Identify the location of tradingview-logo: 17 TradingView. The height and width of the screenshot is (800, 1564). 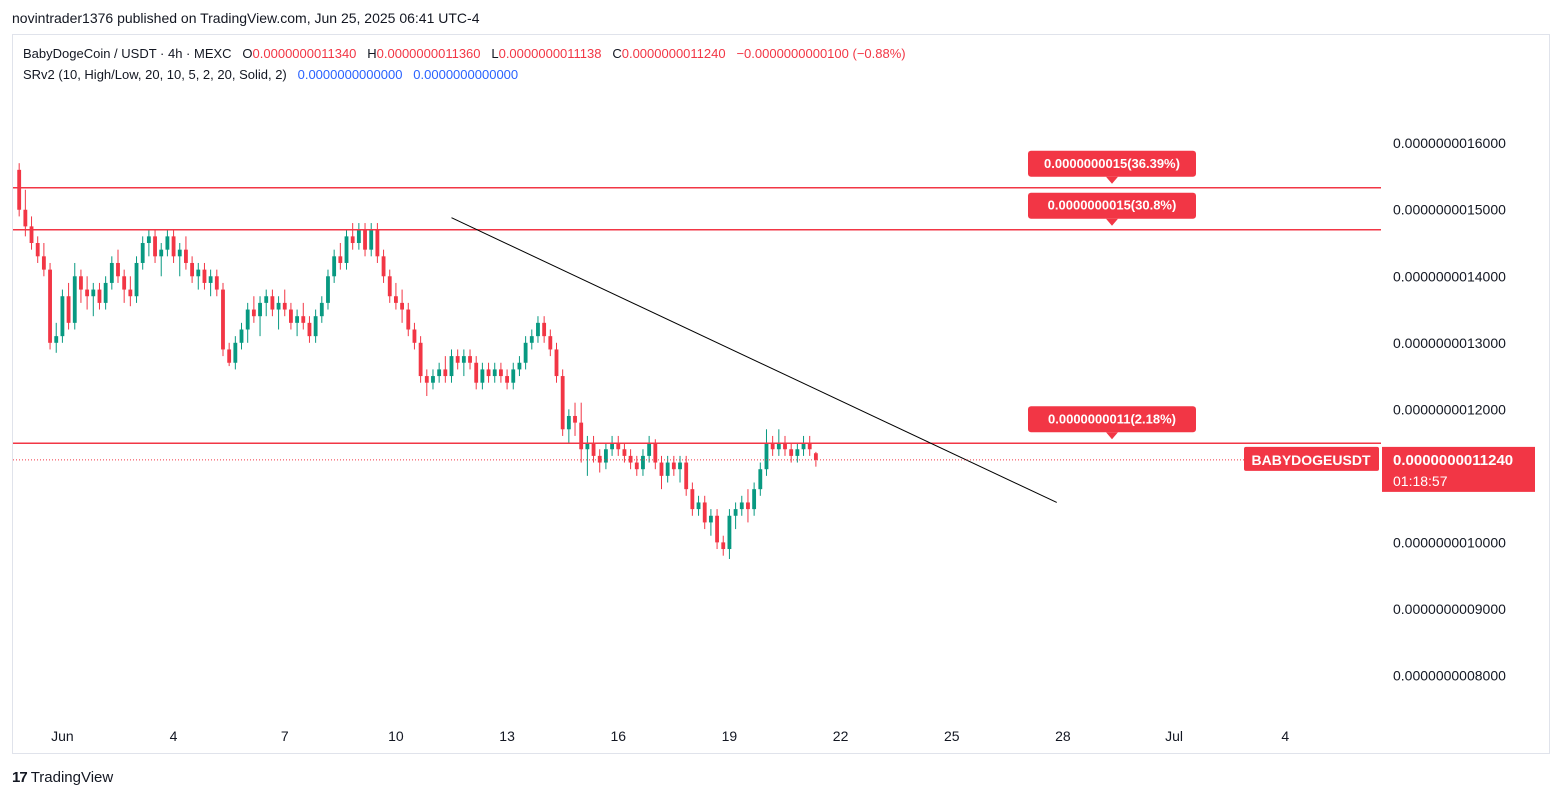
(62, 777).